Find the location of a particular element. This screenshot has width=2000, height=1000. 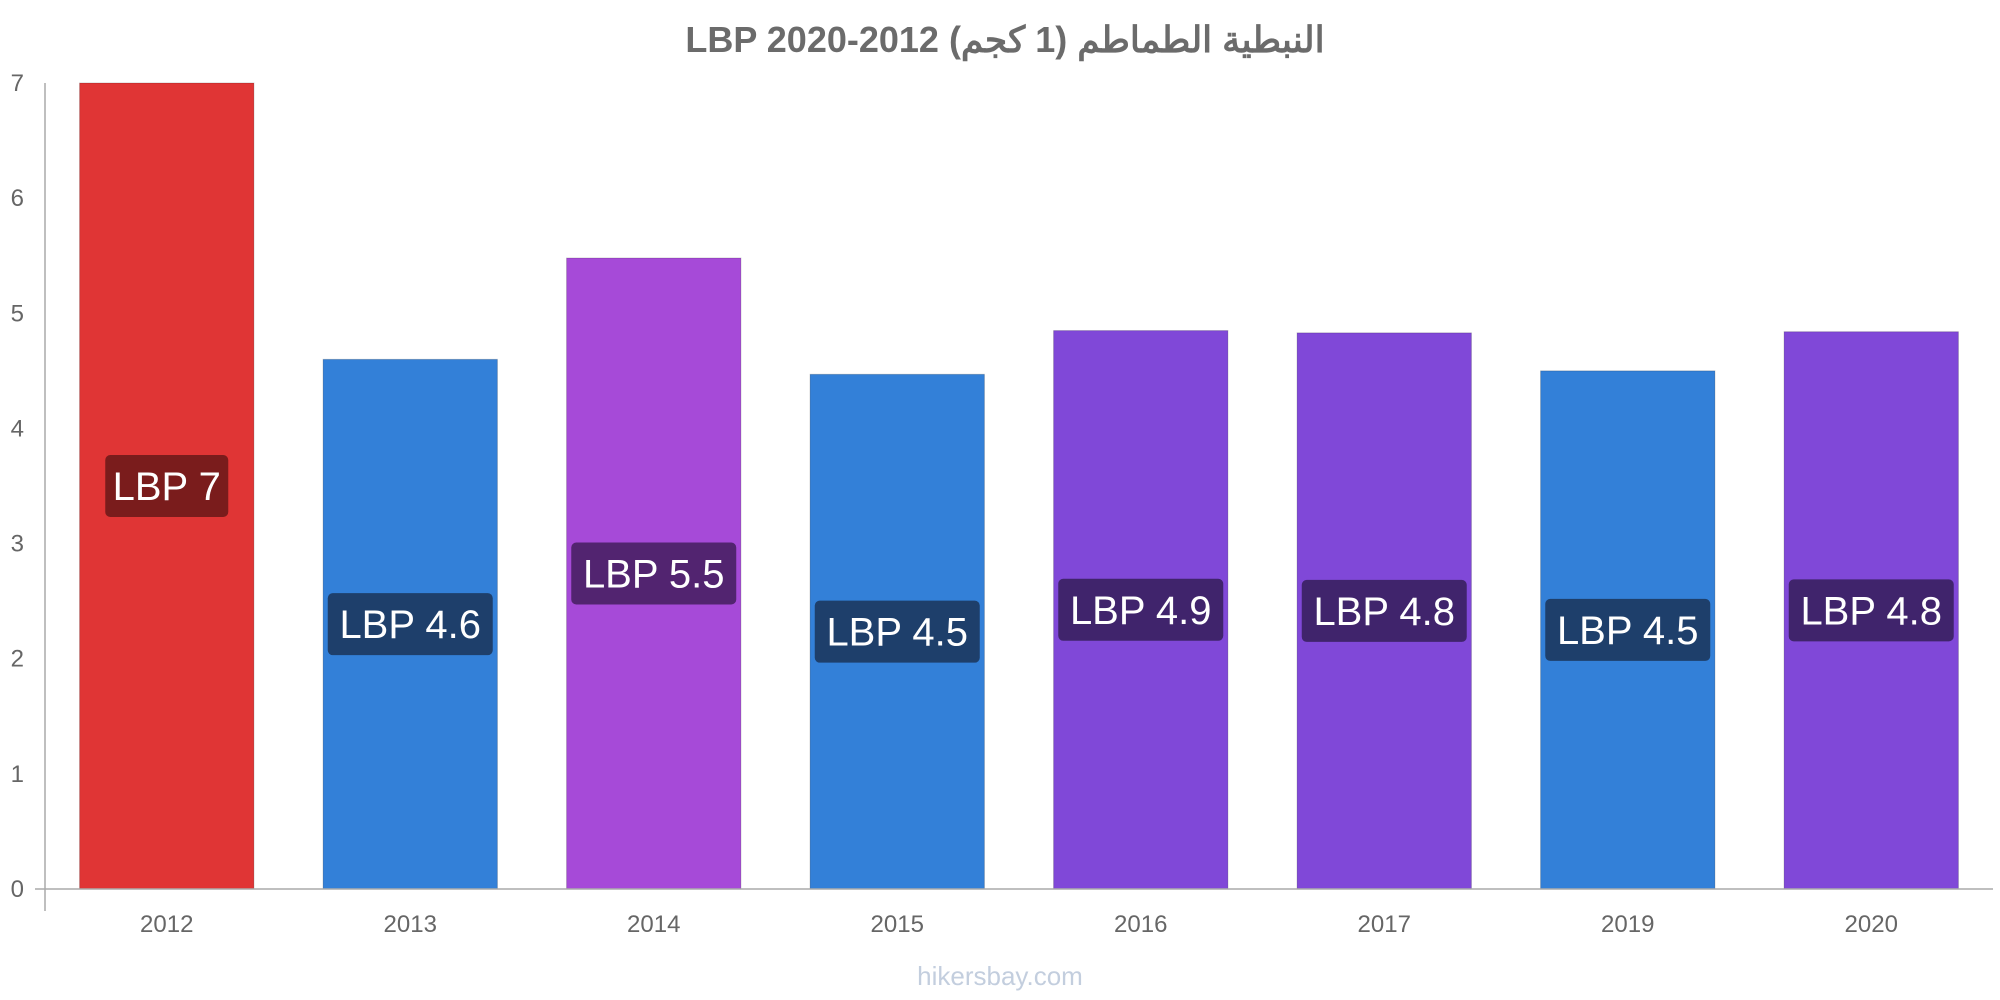

y-tick-label: 1 is located at coordinates (17, 774).